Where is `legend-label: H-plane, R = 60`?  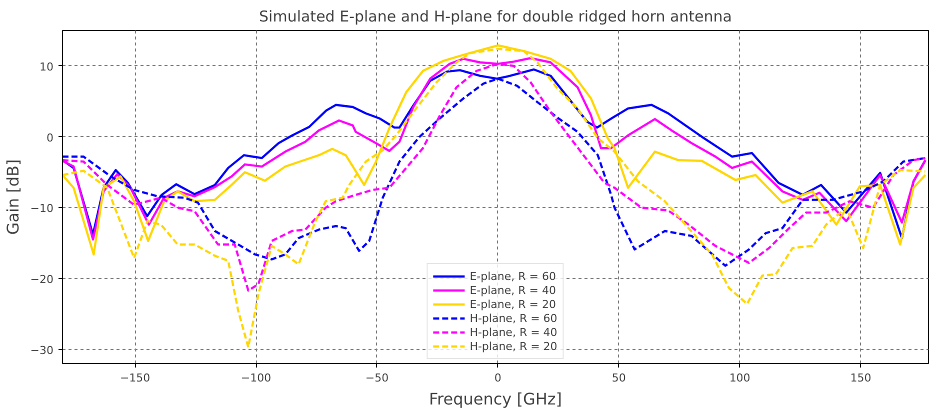 legend-label: H-plane, R = 60 is located at coordinates (514, 318).